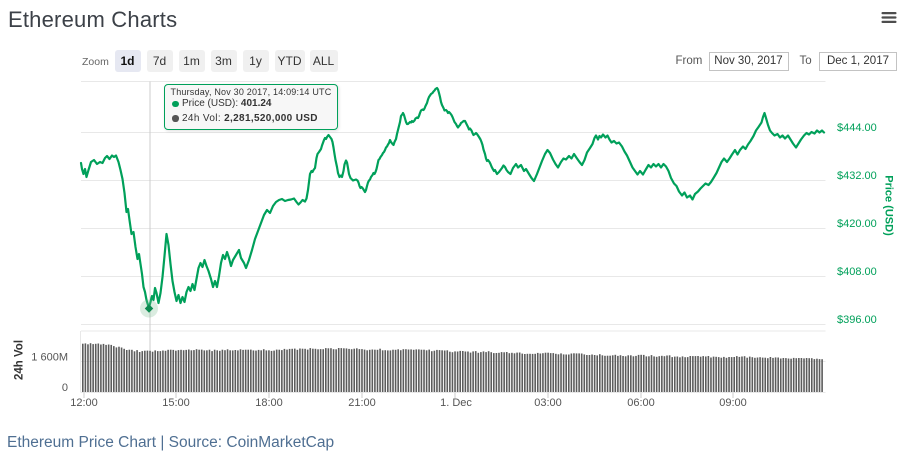  Describe the element at coordinates (176, 403) in the screenshot. I see `svg-text: 15:00` at that location.